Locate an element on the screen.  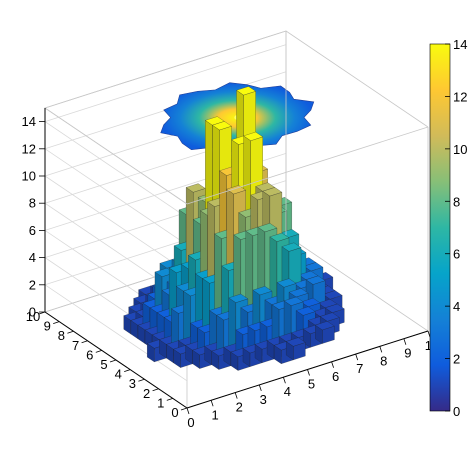
y-tick-label: 6 is located at coordinates (89, 354).